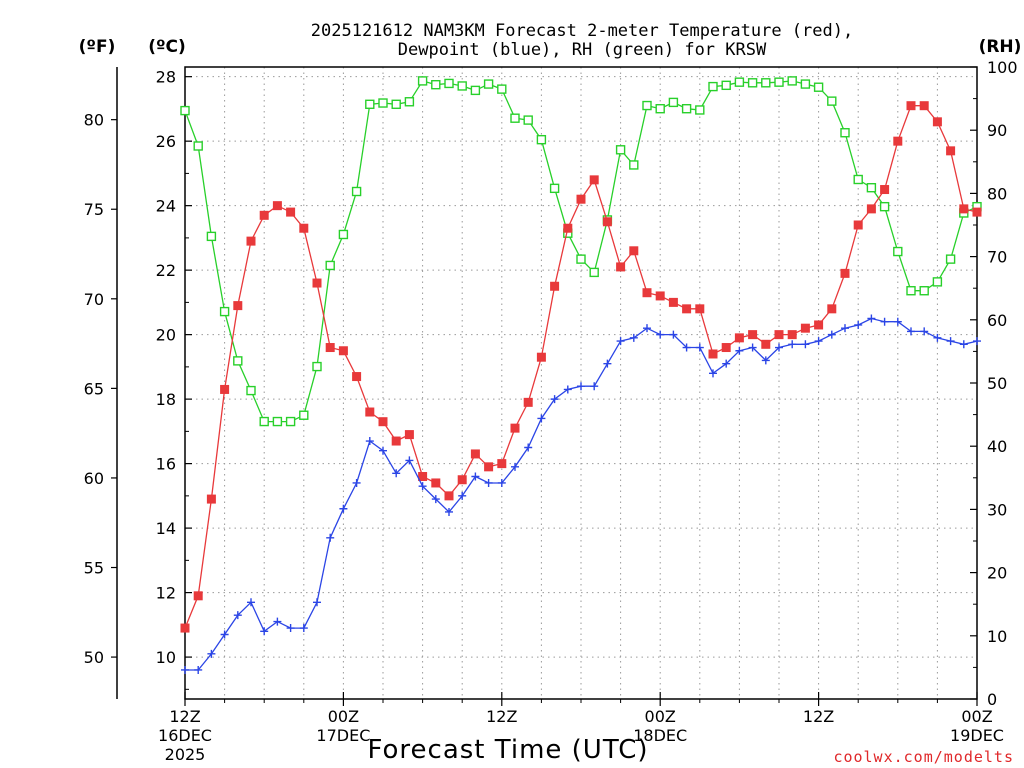 The width and height of the screenshot is (1024, 768). What do you see at coordinates (174, 379) in the screenshot?
I see `celsius-ticks: 10 12 14 16 18 20 22 24 26 28` at bounding box center [174, 379].